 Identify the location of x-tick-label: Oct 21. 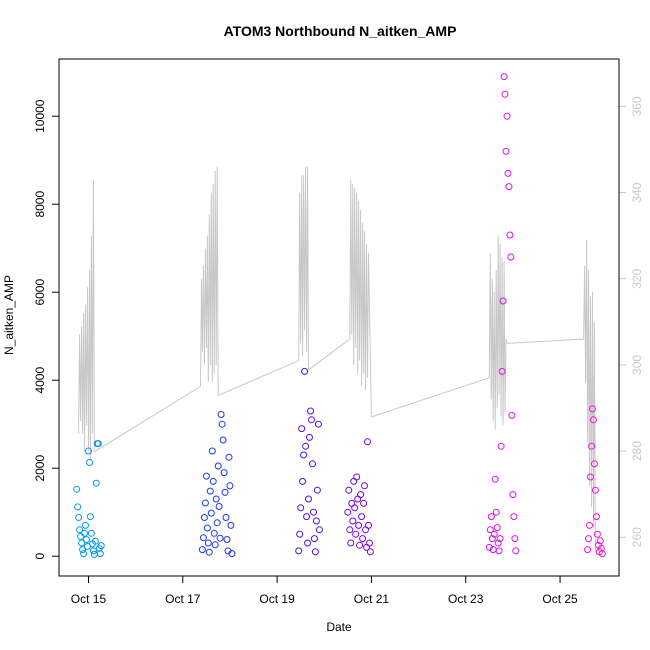
(372, 599).